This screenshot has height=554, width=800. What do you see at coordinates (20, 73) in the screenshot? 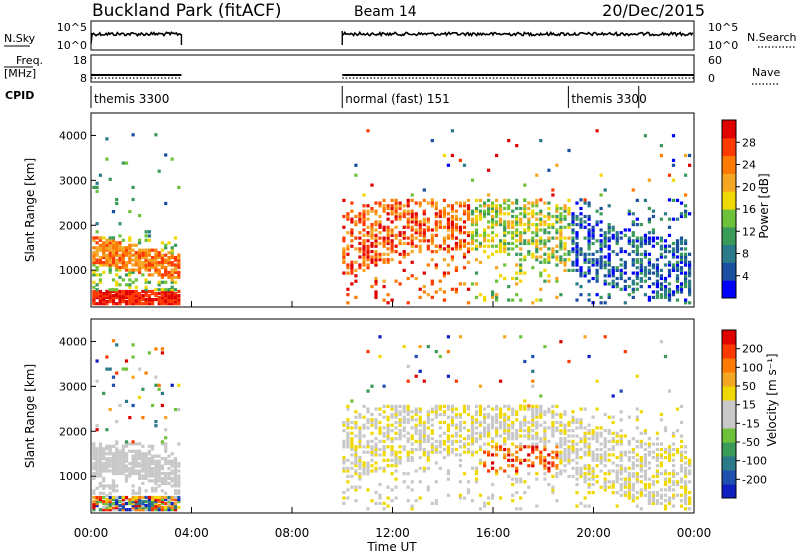
I see `freq-label-line2: [MHz]` at bounding box center [20, 73].